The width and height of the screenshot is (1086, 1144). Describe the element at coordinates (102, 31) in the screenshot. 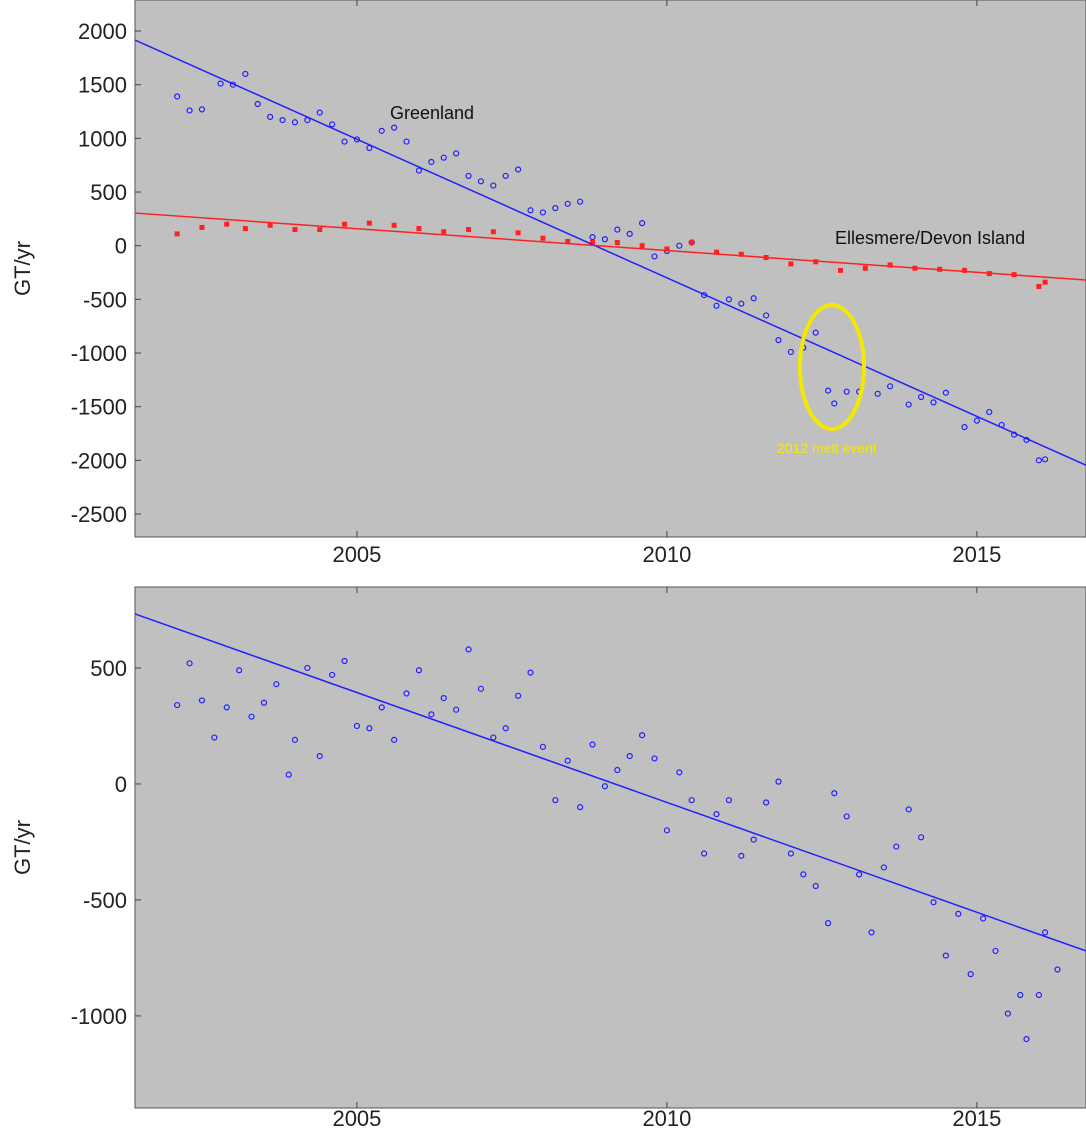

I see `y-tick-label: 2000` at that location.